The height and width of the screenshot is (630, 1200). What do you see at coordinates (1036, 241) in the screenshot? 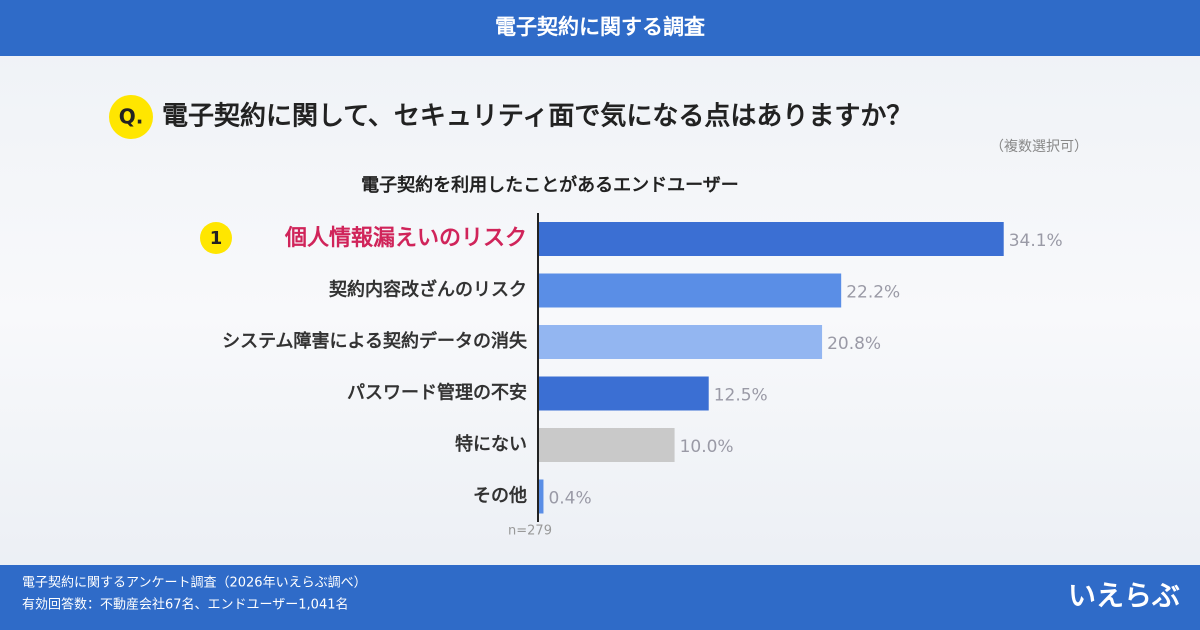
I see `value-label: 34.1%` at bounding box center [1036, 241].